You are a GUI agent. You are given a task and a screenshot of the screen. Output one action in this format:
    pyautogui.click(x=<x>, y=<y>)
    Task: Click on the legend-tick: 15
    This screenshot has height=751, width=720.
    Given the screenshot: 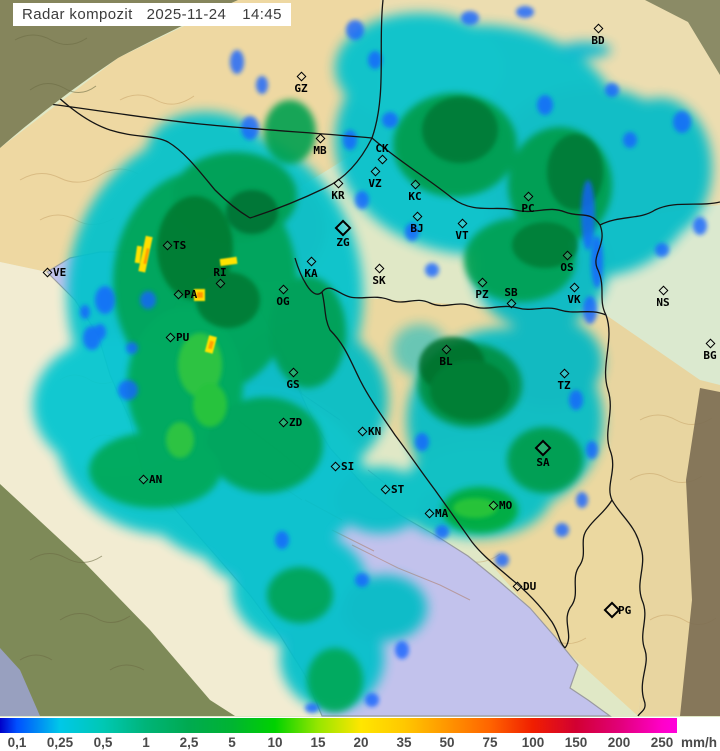 What is the action you would take?
    pyautogui.click(x=318, y=742)
    